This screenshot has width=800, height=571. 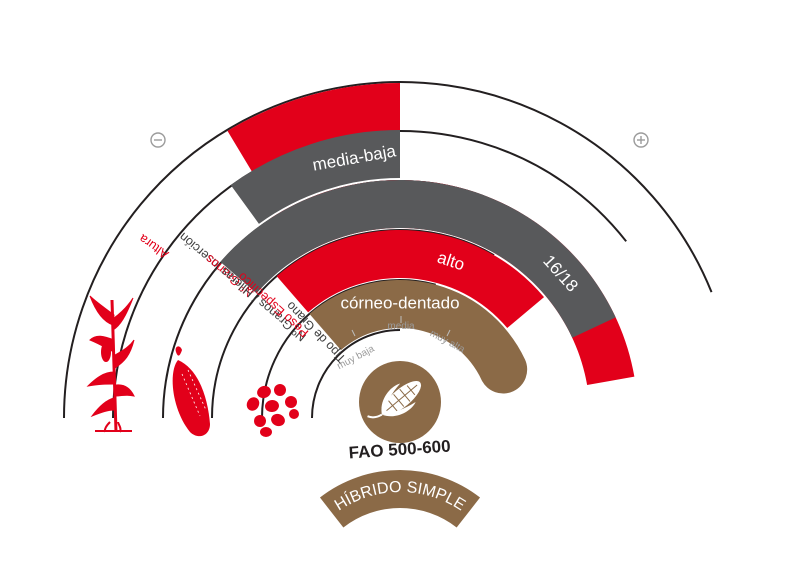 What do you see at coordinates (641, 140) in the screenshot?
I see `plus-marker` at bounding box center [641, 140].